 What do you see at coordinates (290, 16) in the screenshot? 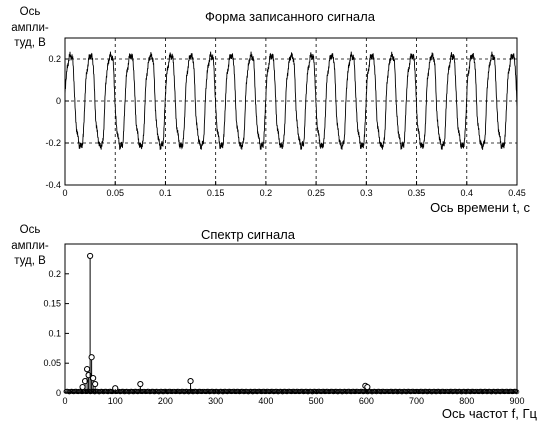
I see `signal-plot-title: Форма записанного сигнала` at bounding box center [290, 16].